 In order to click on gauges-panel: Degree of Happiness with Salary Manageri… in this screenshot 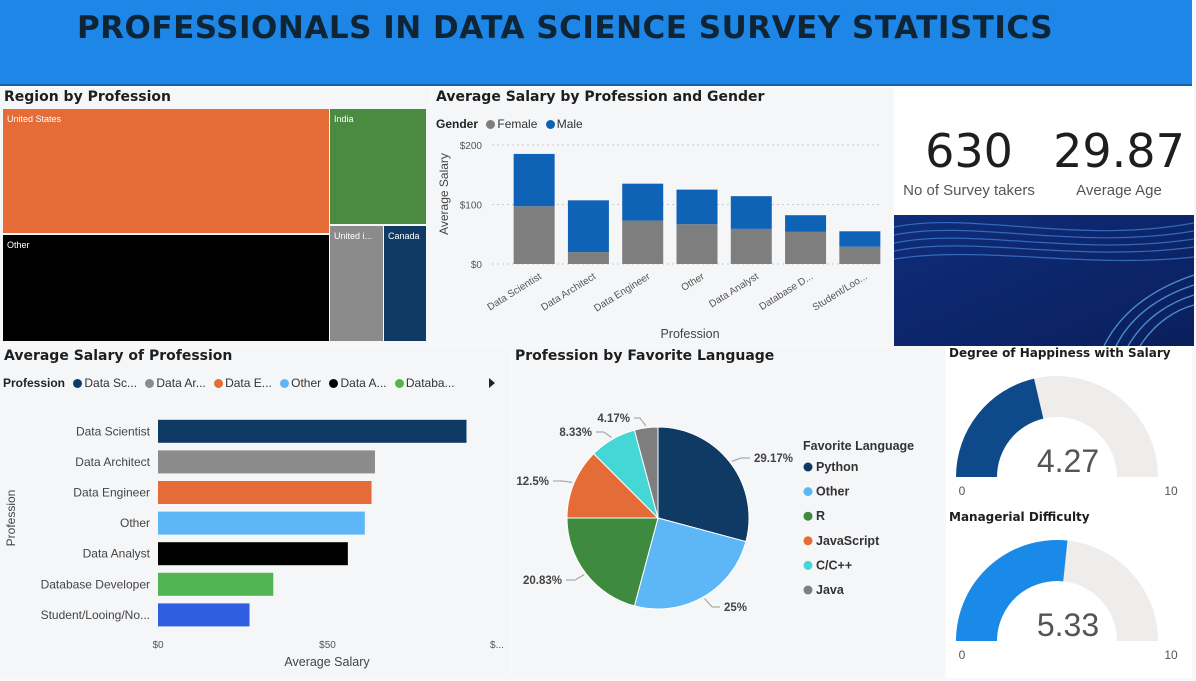, I will do `click(1069, 512)`.